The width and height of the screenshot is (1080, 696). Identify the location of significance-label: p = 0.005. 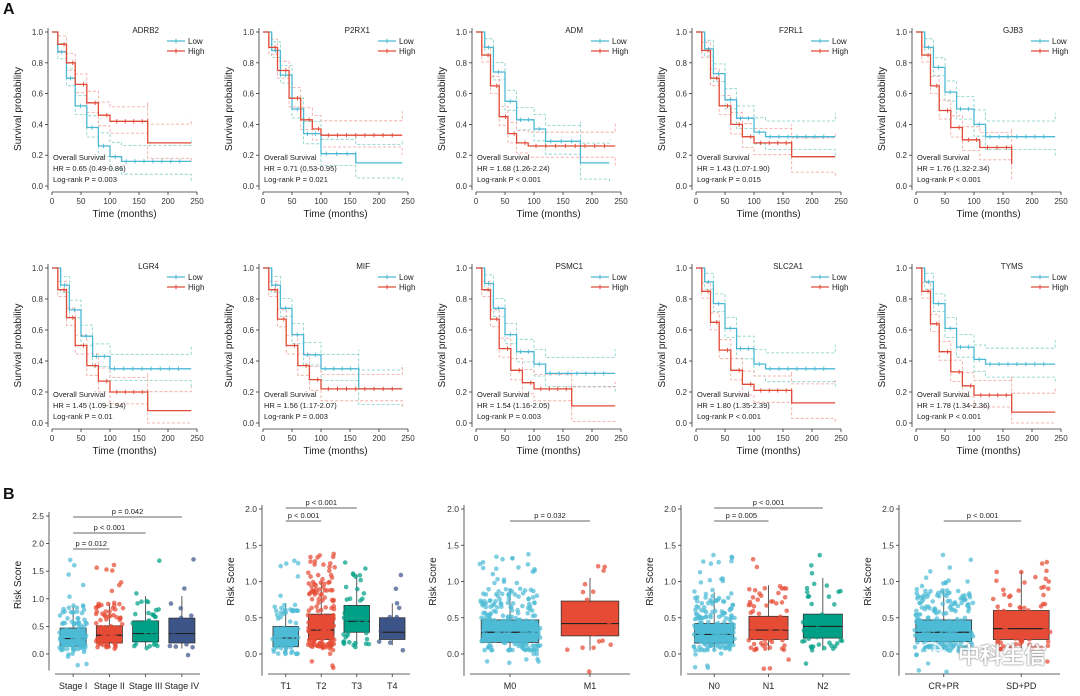
(742, 515).